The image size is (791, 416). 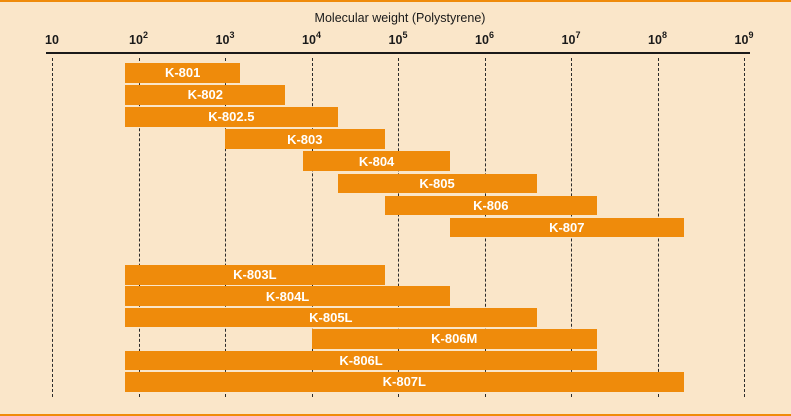 I want to click on bar-label-k-805: K-805, so click(x=437, y=183).